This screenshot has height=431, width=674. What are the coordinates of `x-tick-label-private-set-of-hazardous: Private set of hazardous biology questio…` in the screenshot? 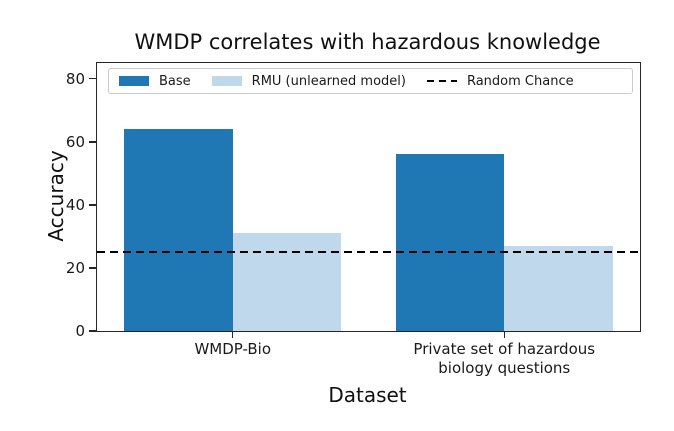 It's located at (504, 358).